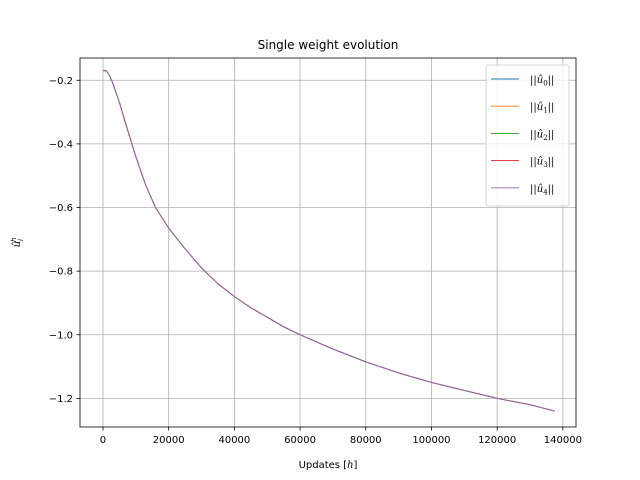 The image size is (640, 480). I want to click on y-tick-label: −1.0, so click(61, 335).